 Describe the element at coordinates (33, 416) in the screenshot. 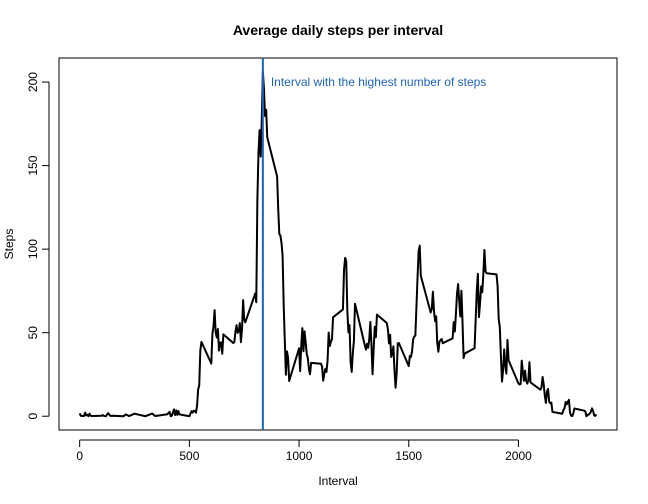

I see `y-tick-label: 0` at that location.